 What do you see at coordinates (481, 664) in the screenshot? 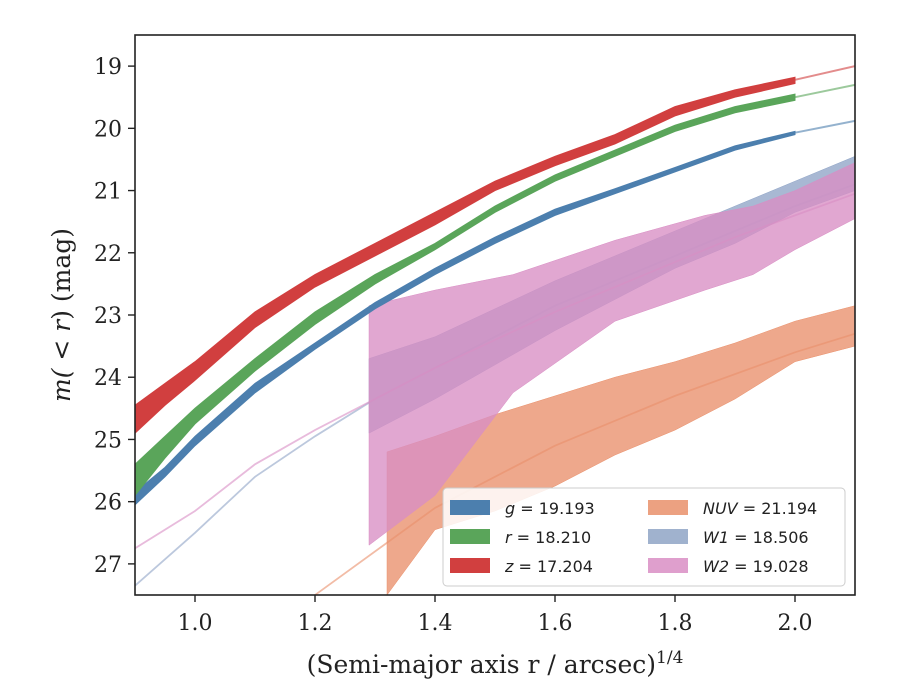
I see `x-axis-title-main: (Semi-major axis r / arcsec)` at bounding box center [481, 664].